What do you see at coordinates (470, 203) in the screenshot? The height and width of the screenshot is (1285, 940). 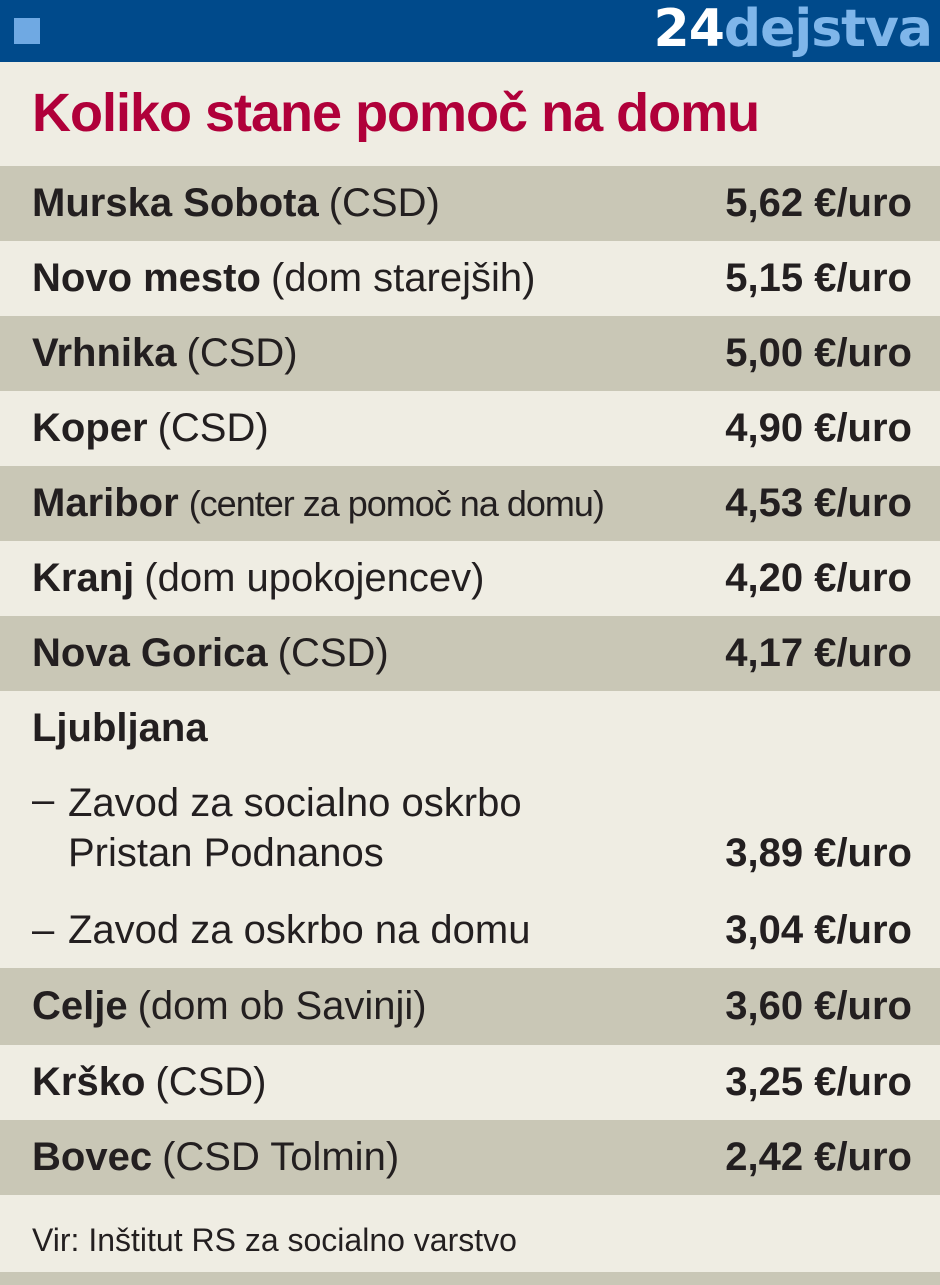 I see `table-row: Murska Sobota (CSD) 5,62 €/uro` at bounding box center [470, 203].